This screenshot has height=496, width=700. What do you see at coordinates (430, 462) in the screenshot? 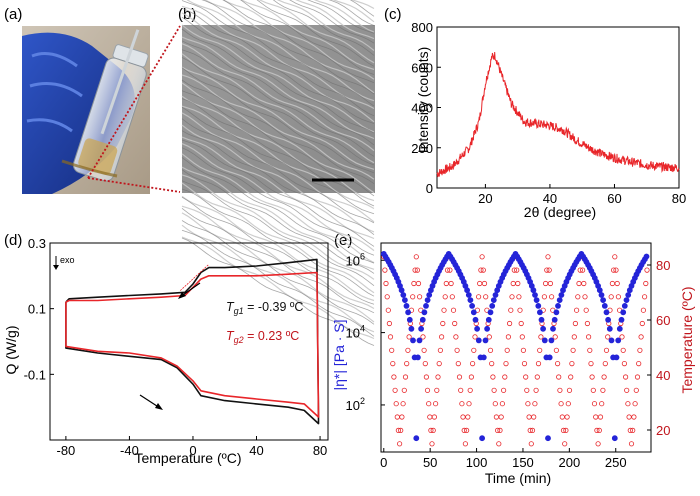
I see `rheology-xtick-label: 50` at bounding box center [430, 462].